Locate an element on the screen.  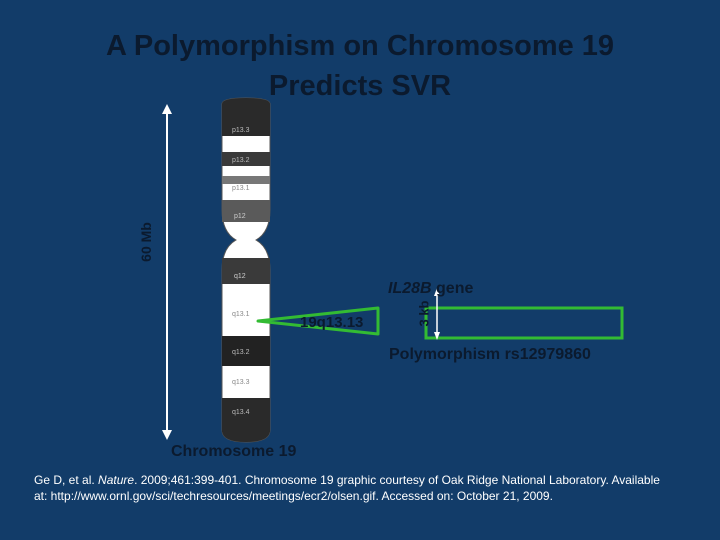
citation-authors: Ge D, et al. is located at coordinates (66, 480).